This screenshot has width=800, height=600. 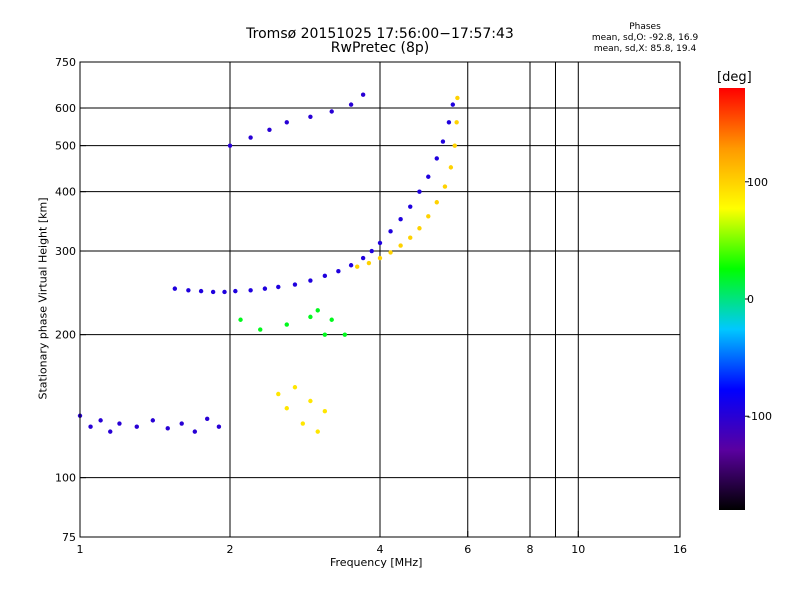 I want to click on colorbar-tick-label: 0, so click(x=750, y=299).